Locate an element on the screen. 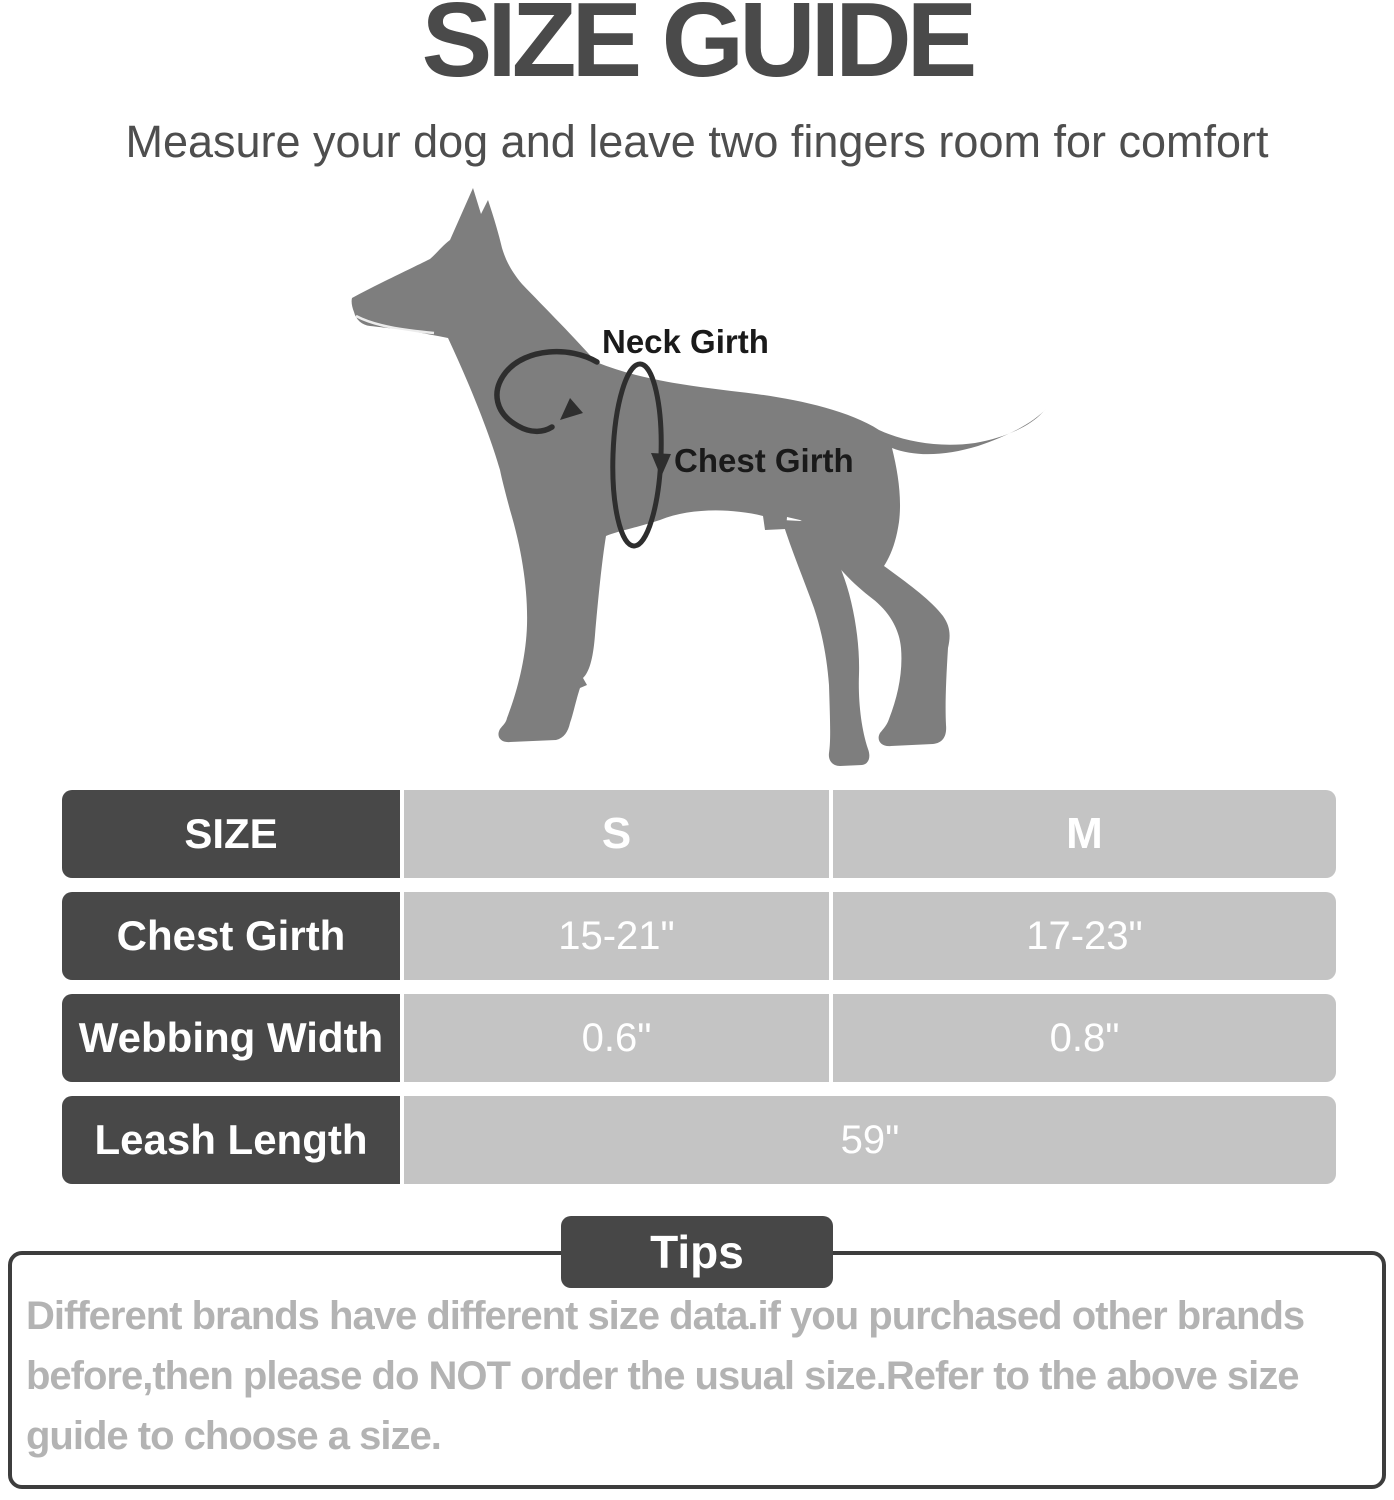 The height and width of the screenshot is (1500, 1394). dog-mouth-line is located at coordinates (395, 324).